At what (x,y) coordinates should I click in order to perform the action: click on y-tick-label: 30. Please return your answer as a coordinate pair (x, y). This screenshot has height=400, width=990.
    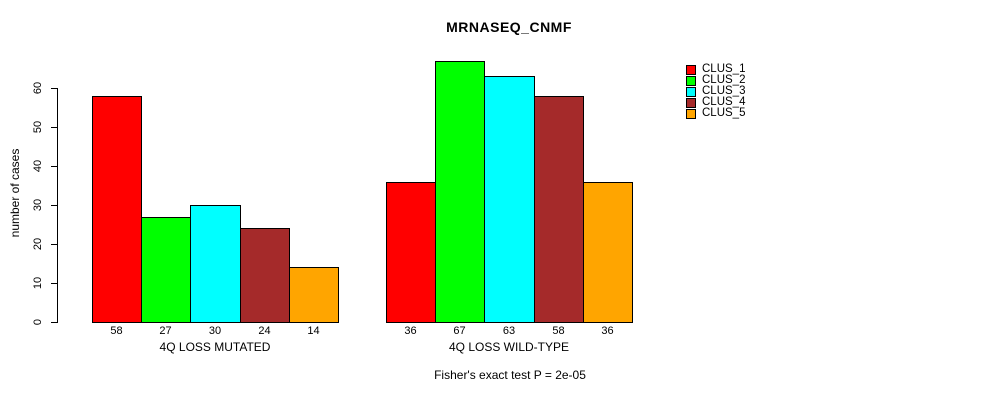
    Looking at the image, I should click on (38, 205).